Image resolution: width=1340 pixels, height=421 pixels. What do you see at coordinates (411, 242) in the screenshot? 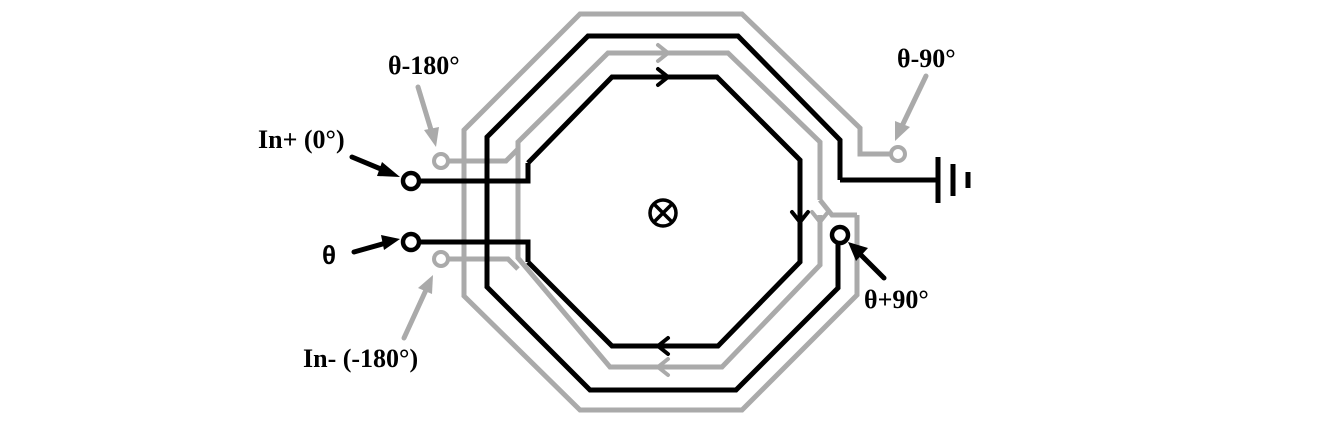
I see `port-theta-terminal` at bounding box center [411, 242].